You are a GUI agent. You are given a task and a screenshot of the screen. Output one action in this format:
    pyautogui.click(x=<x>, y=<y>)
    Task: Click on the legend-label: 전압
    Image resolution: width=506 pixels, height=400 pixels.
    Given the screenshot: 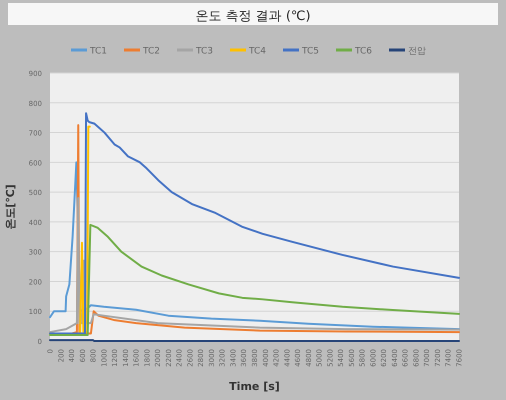 What is the action you would take?
    pyautogui.click(x=417, y=51)
    